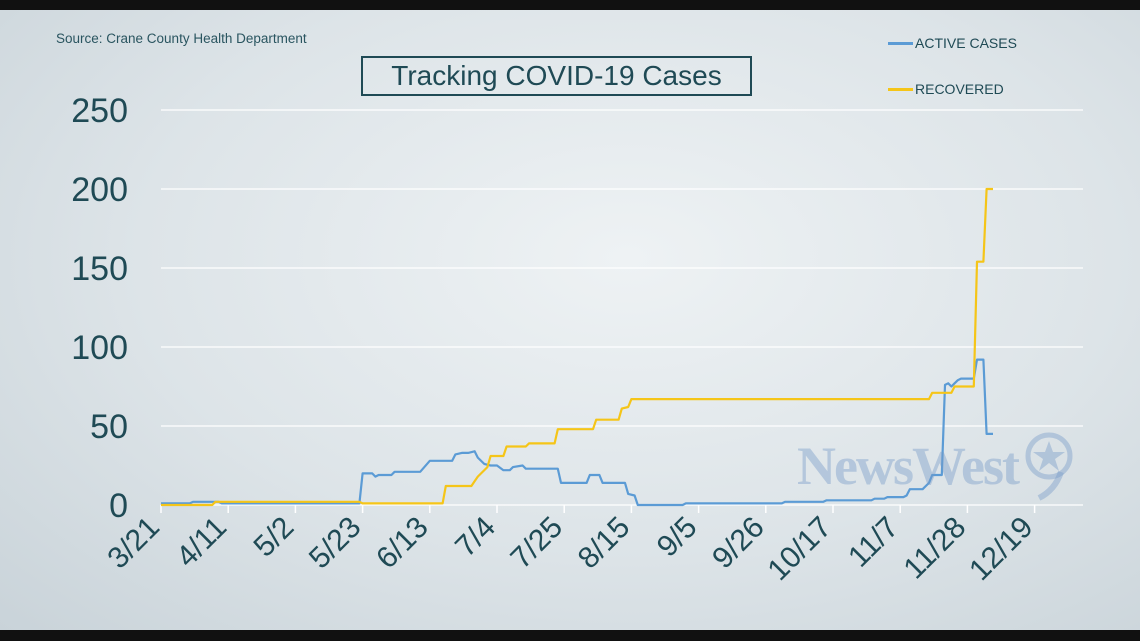 The width and height of the screenshot is (1140, 641). Describe the element at coordinates (274, 537) in the screenshot. I see `x-tick-label: 5/2` at that location.